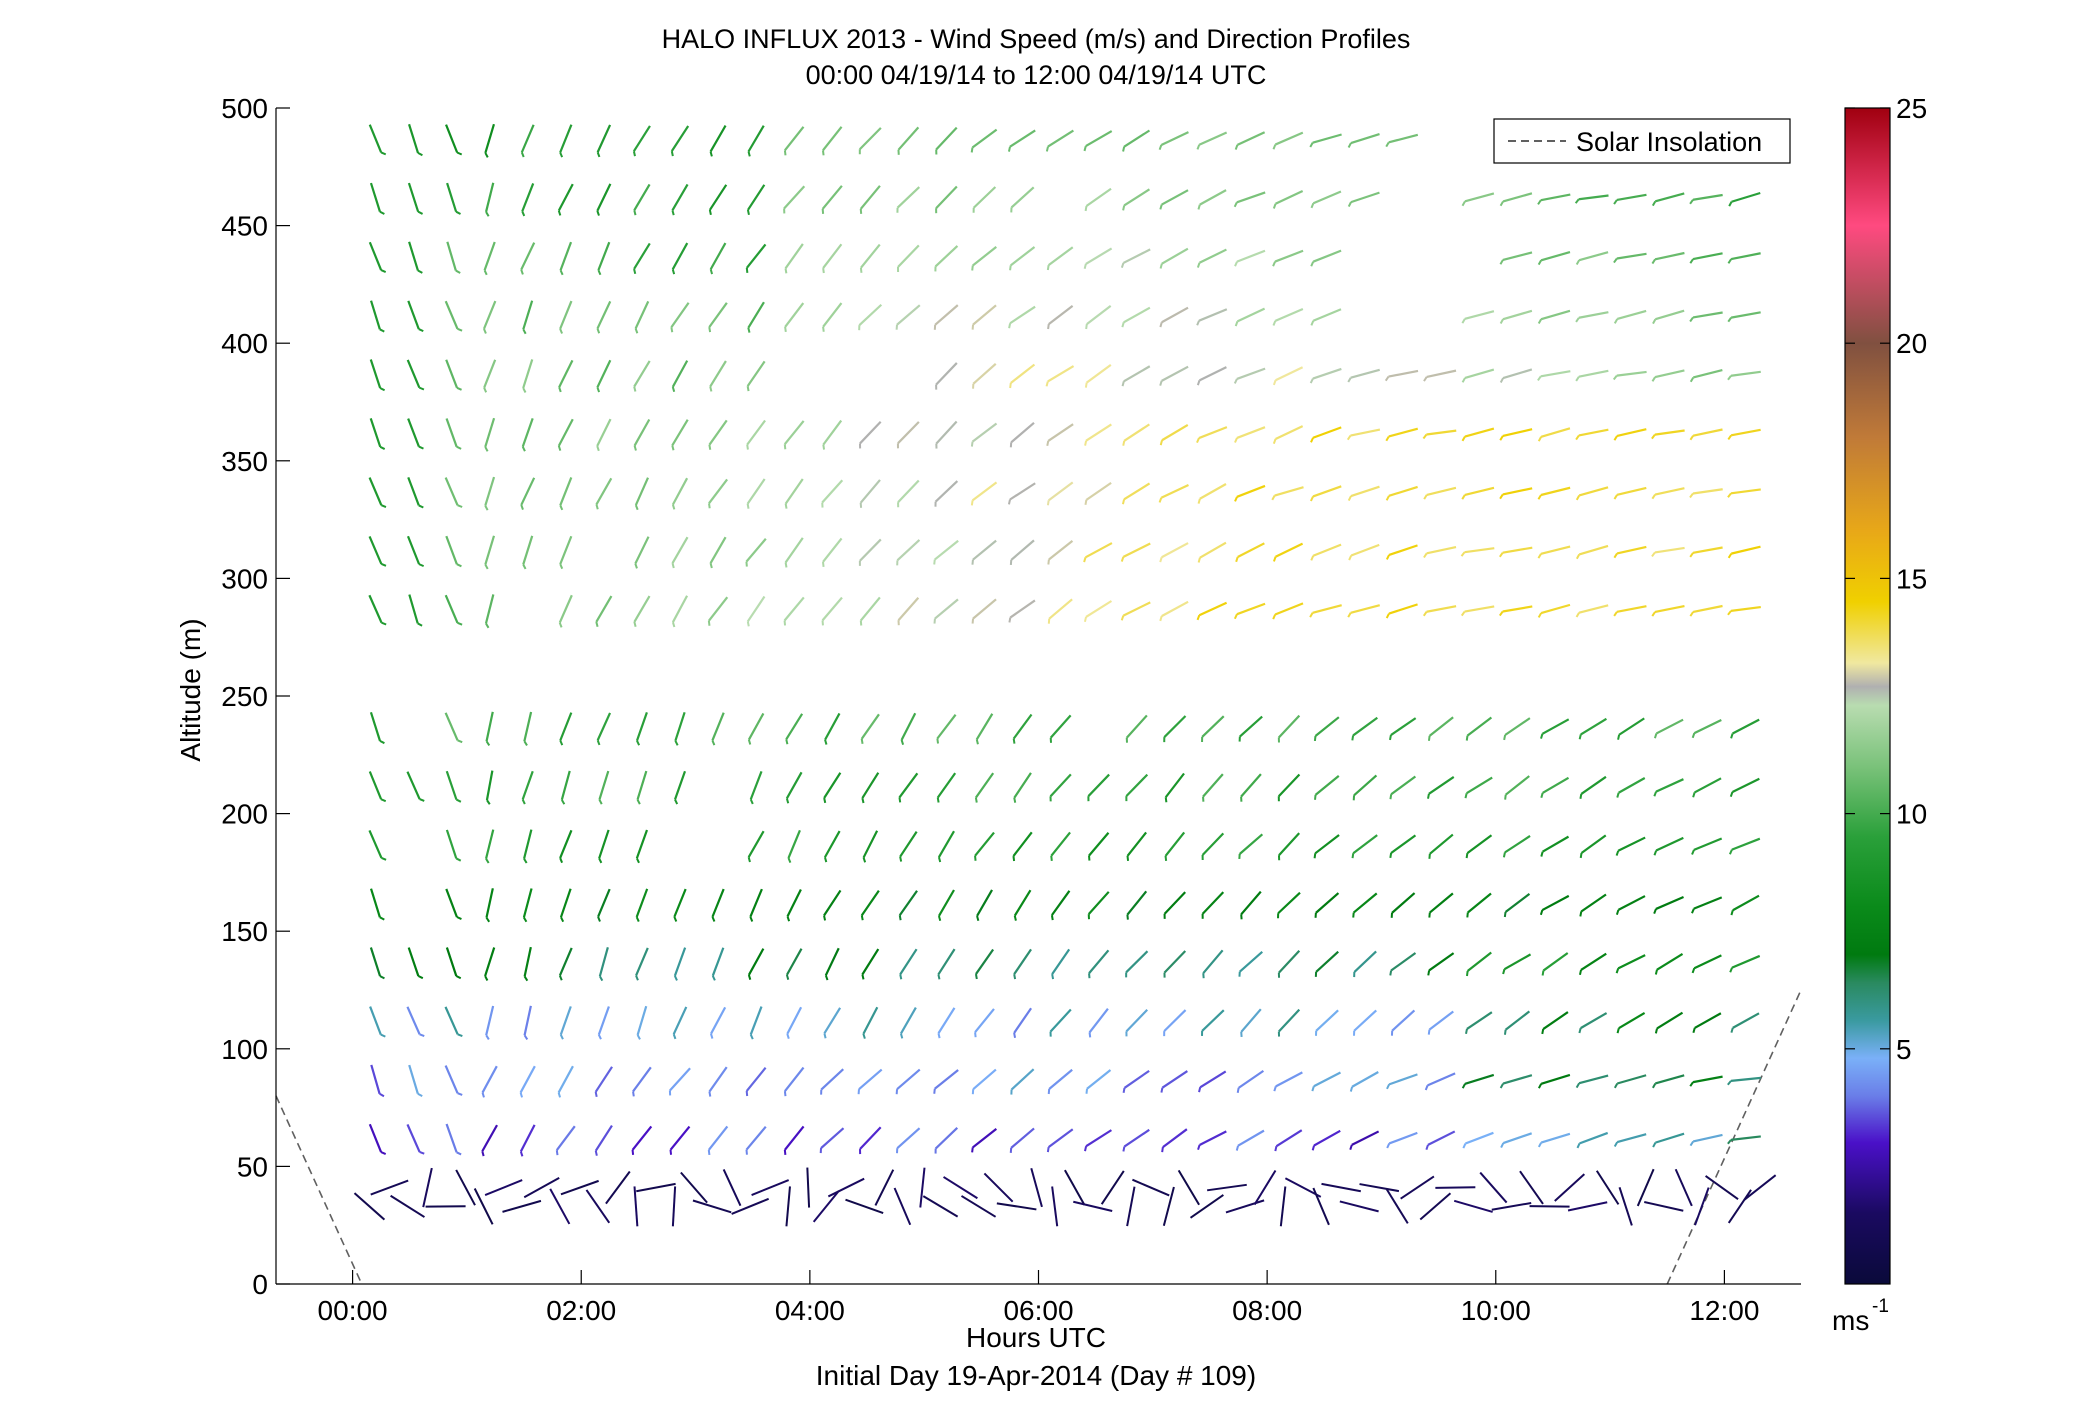  I want to click on y-axis-ticks: 0 50 100 150 200 250 300 350 400 450 500, so click(255, 696).